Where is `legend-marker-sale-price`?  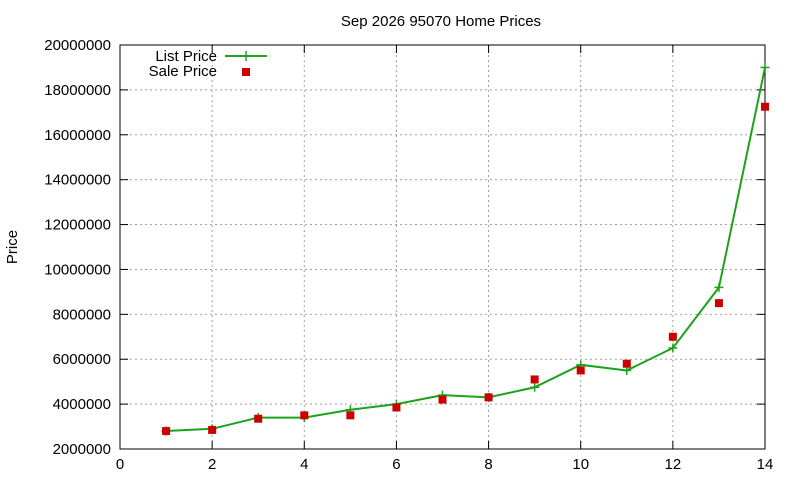
legend-marker-sale-price is located at coordinates (246, 72).